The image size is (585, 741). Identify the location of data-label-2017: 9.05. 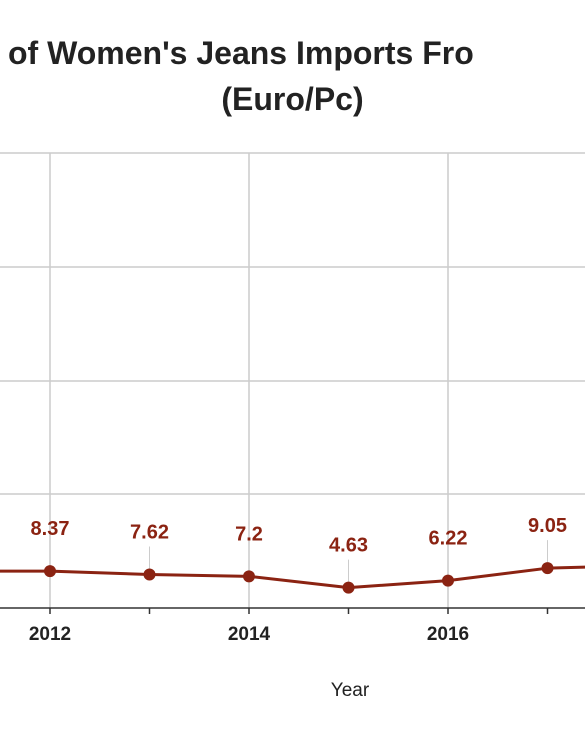
(547, 526).